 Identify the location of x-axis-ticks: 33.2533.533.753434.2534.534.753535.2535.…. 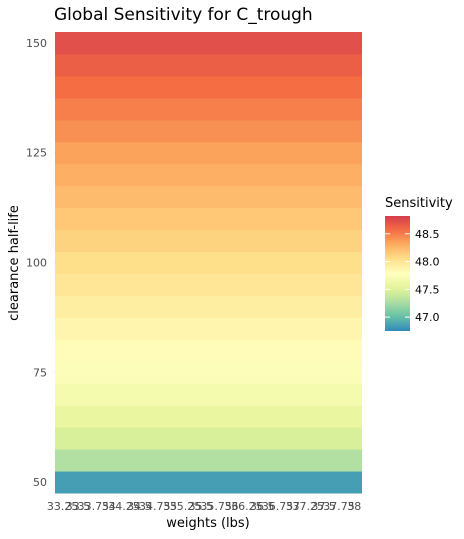
(204, 506).